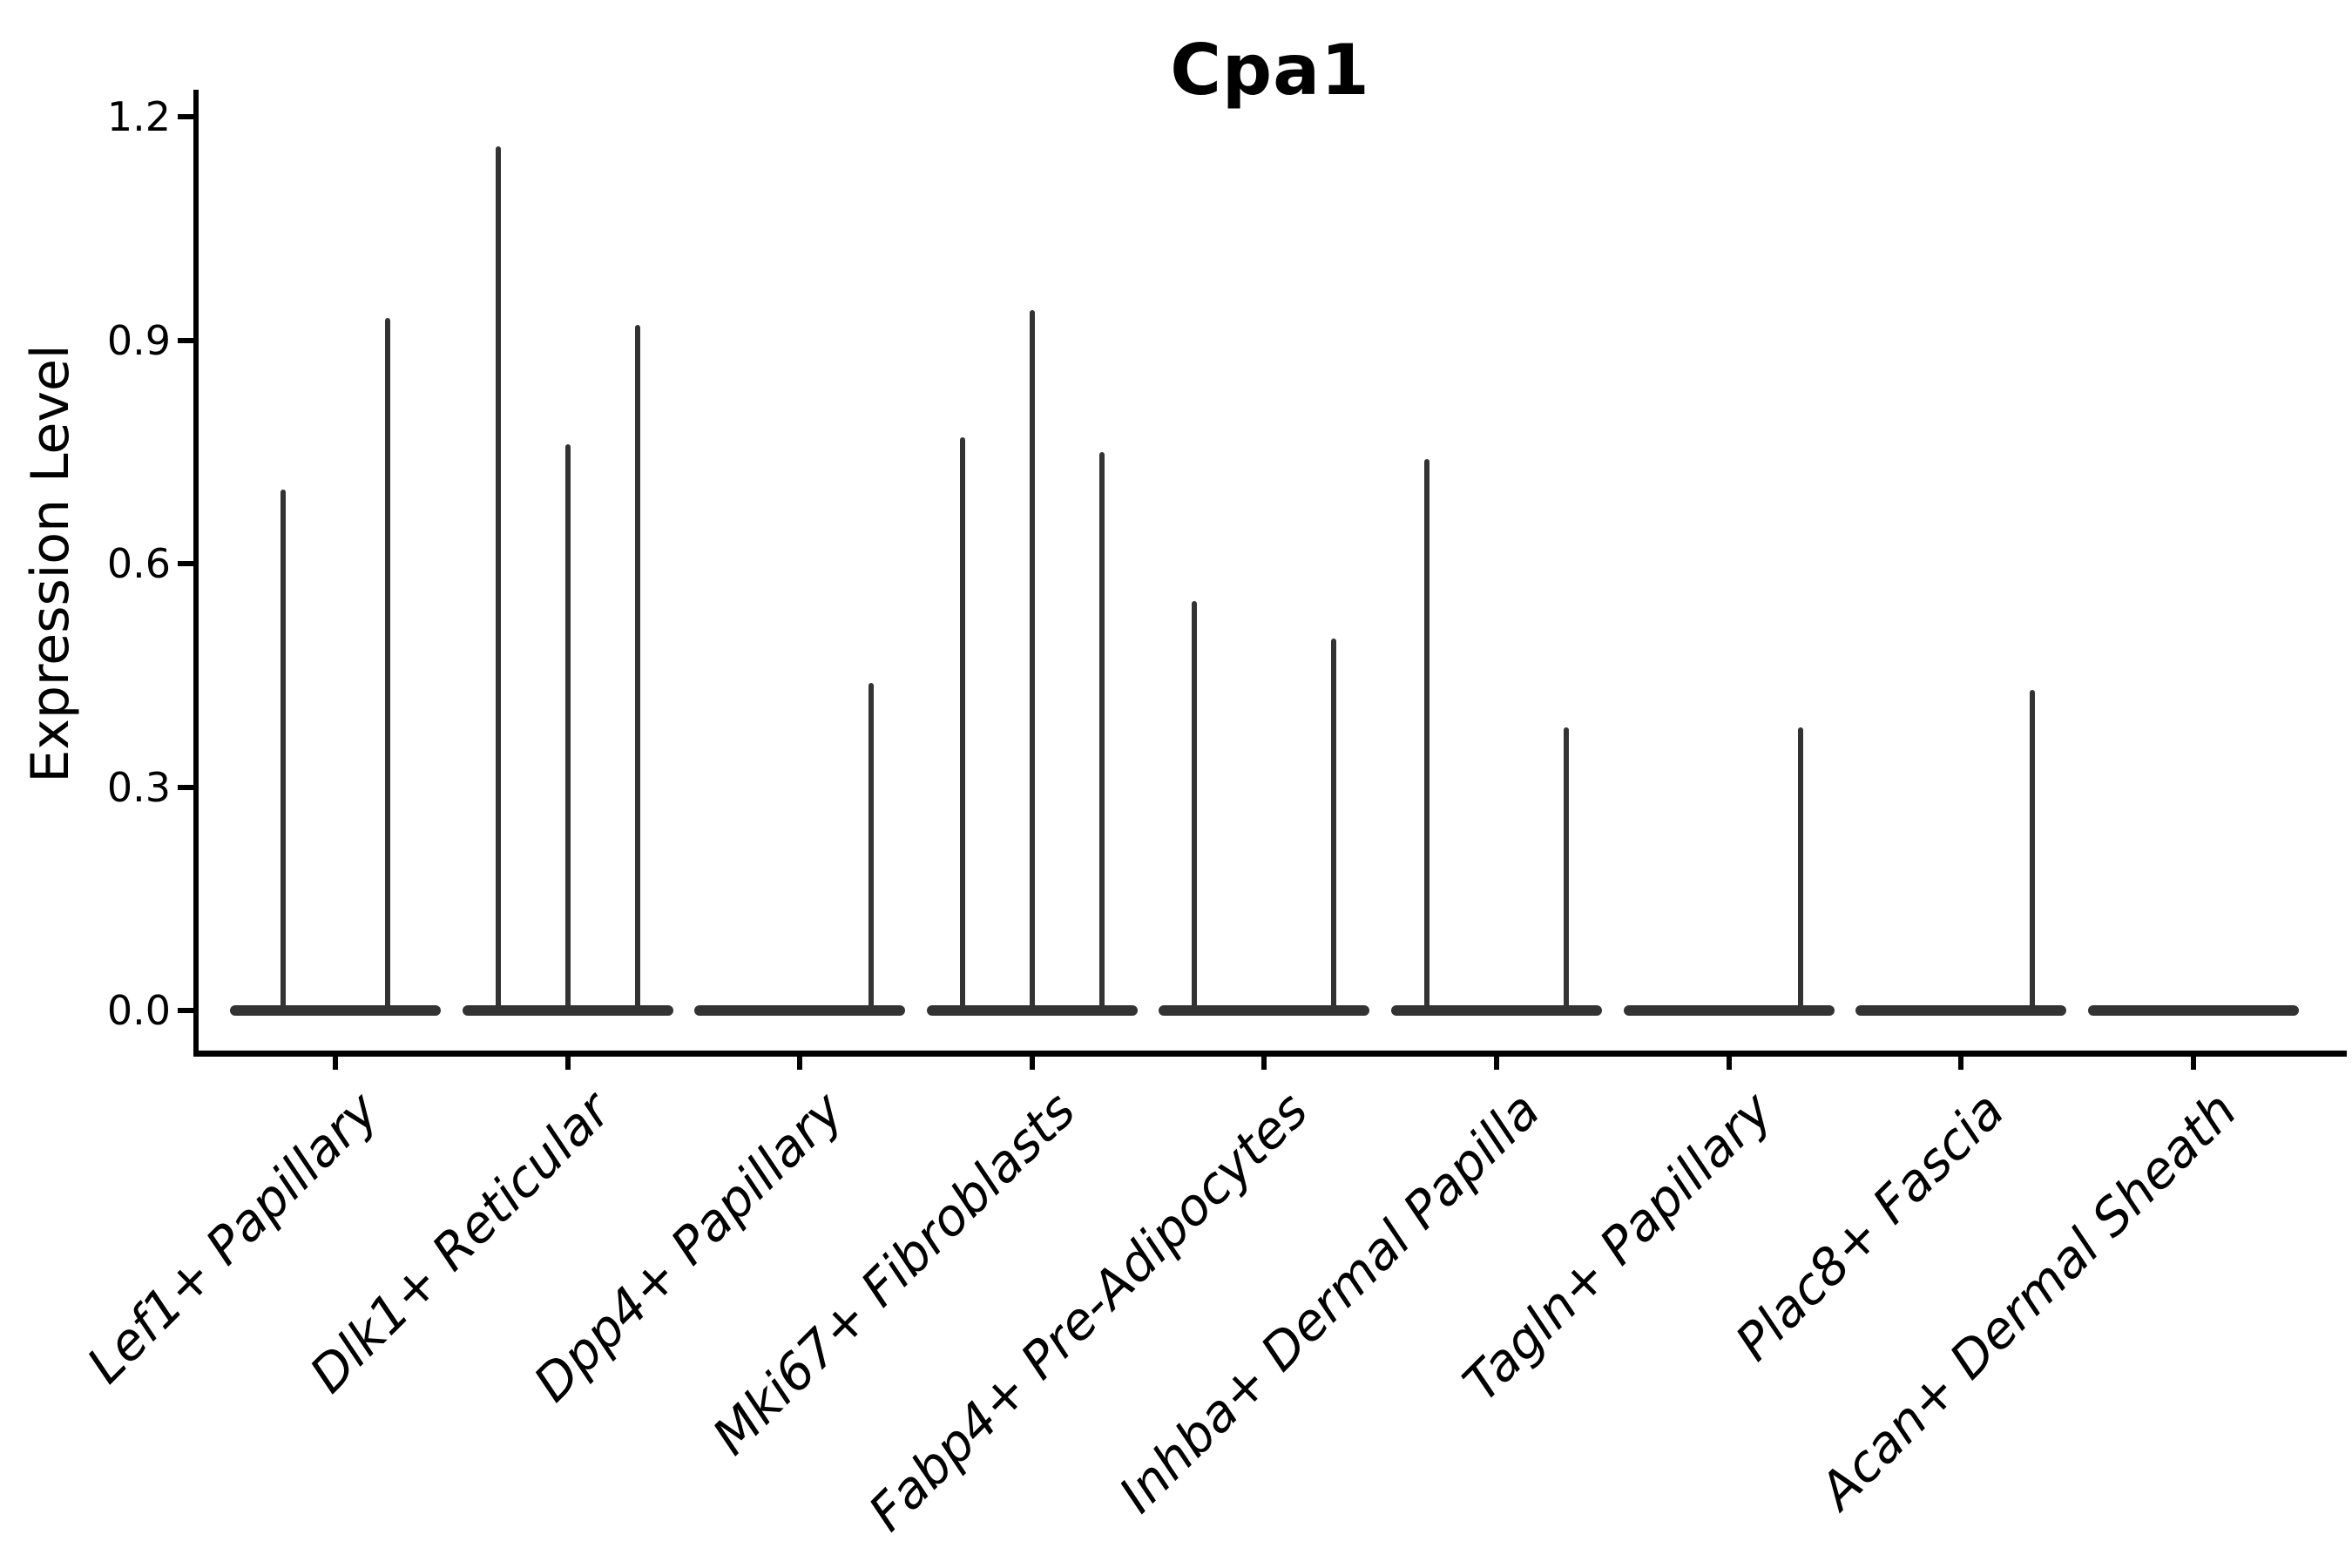  I want to click on y-tick-label: 0.9, so click(138, 340).